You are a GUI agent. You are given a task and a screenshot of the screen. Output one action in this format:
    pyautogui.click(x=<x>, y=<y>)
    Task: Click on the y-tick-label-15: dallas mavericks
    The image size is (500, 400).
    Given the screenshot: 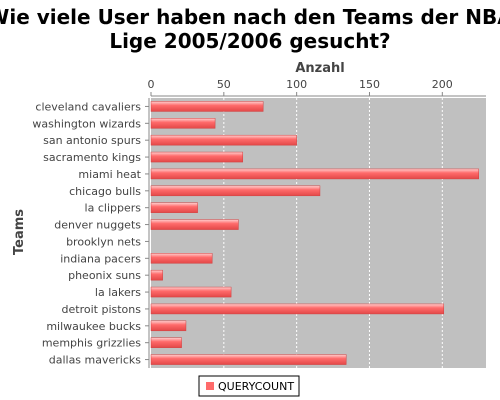 What is the action you would take?
    pyautogui.click(x=95, y=360)
    